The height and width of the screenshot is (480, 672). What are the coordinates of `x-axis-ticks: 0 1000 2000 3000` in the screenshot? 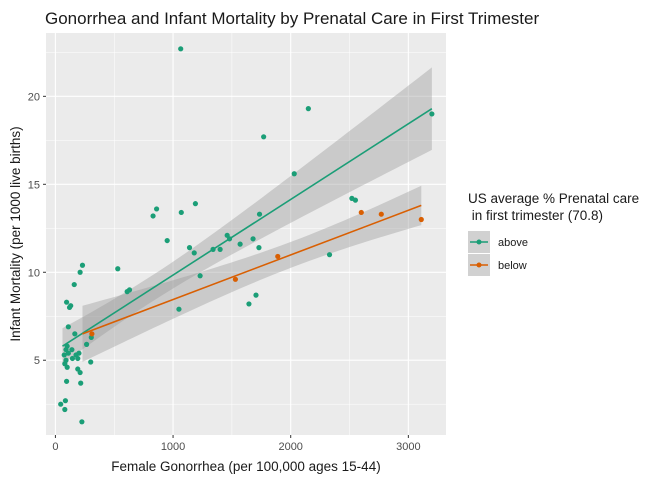 It's located at (236, 444).